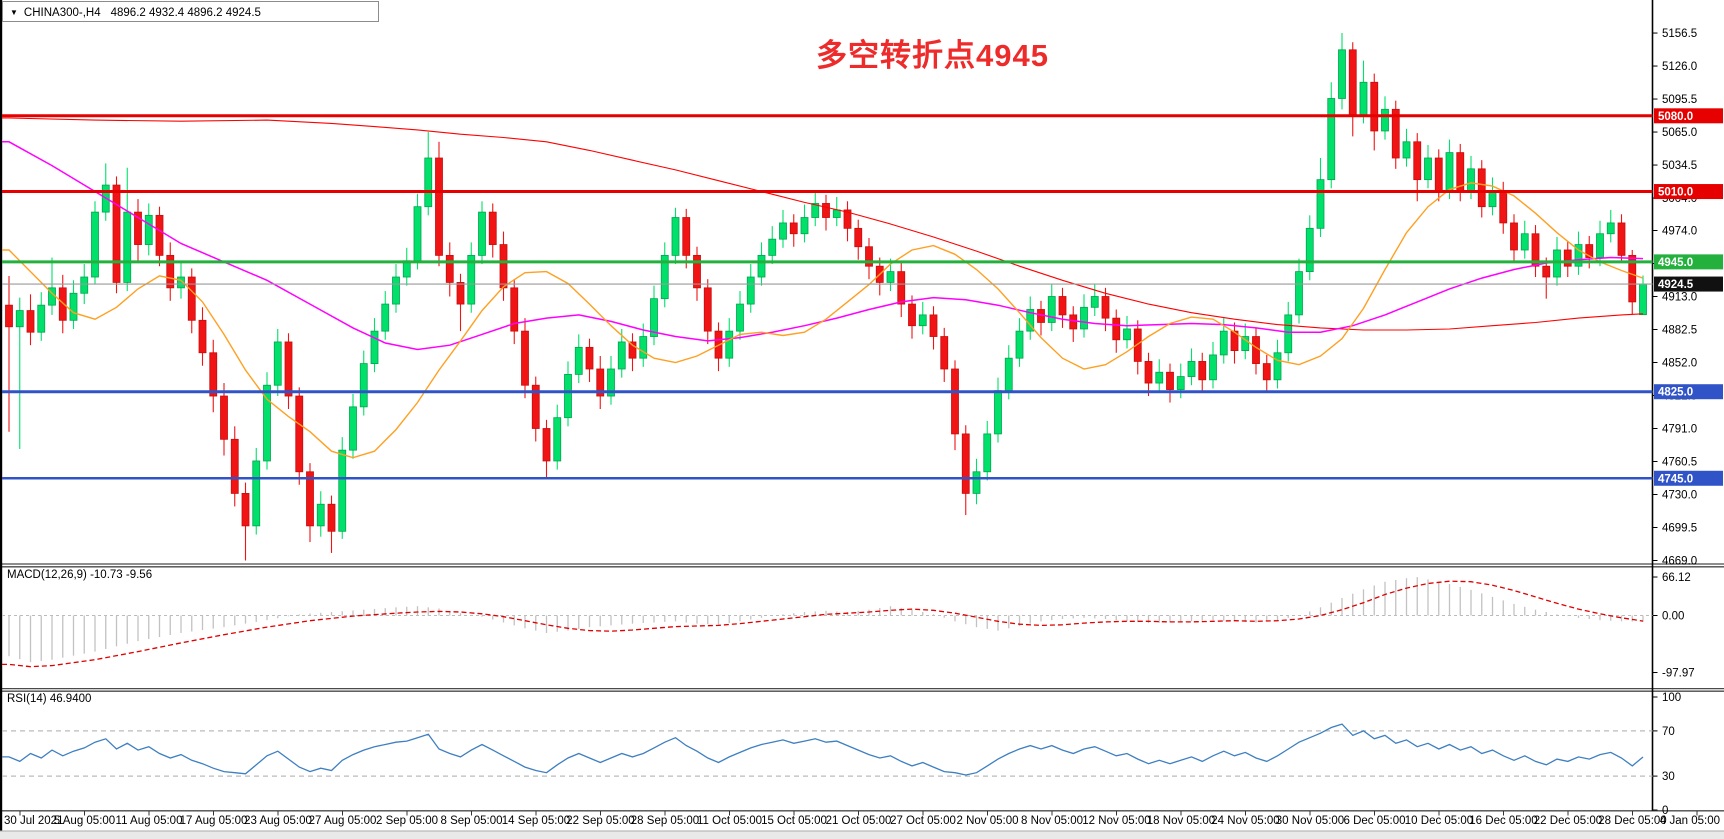 This screenshot has width=1724, height=839. Describe the element at coordinates (1245, 821) in the screenshot. I see `svg-text: 24 Nov 05:00` at that location.